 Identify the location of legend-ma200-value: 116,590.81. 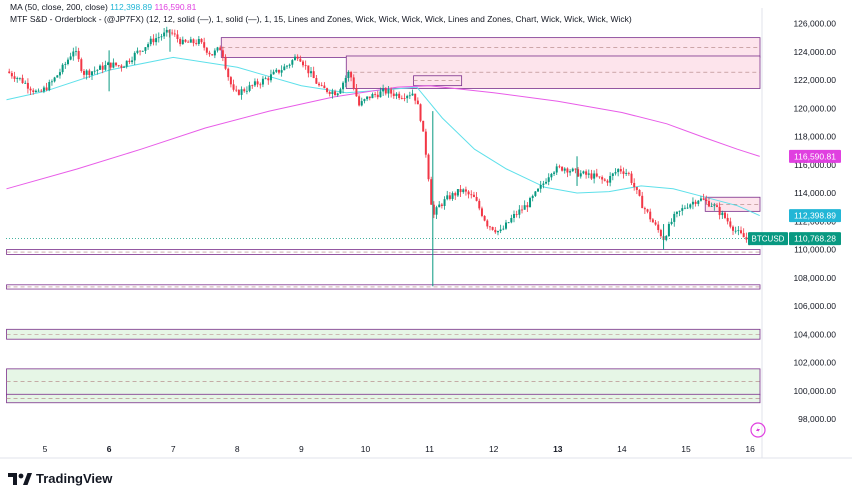
(175, 7).